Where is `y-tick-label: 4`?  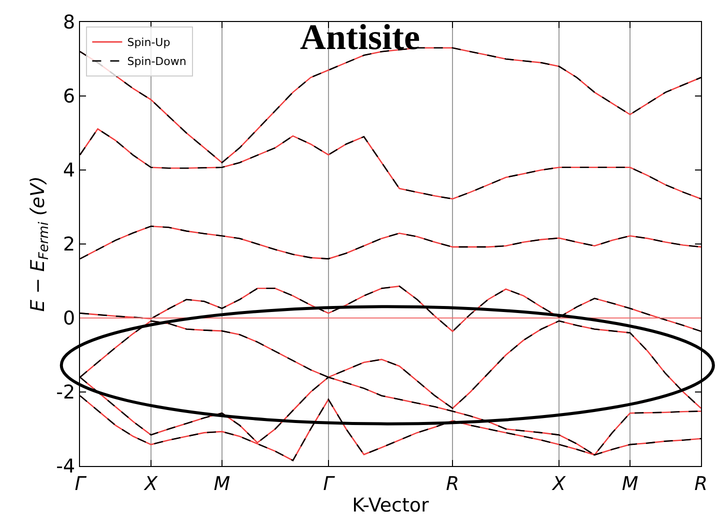
y-tick-label: 4 is located at coordinates (69, 171).